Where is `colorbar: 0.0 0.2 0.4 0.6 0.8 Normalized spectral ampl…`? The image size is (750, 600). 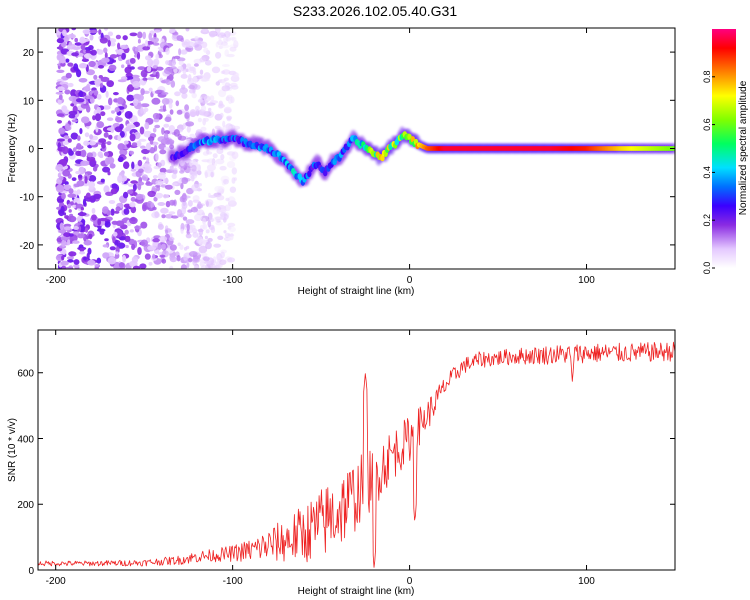
colorbar: 0.0 0.2 0.4 0.6 0.8 Normalized spectral ampl… is located at coordinates (725, 151).